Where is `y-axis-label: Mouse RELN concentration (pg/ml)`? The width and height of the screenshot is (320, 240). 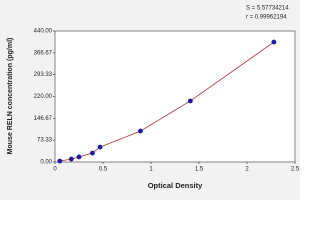 y-axis-label: Mouse RELN concentration (pg/ml) is located at coordinates (10, 96).